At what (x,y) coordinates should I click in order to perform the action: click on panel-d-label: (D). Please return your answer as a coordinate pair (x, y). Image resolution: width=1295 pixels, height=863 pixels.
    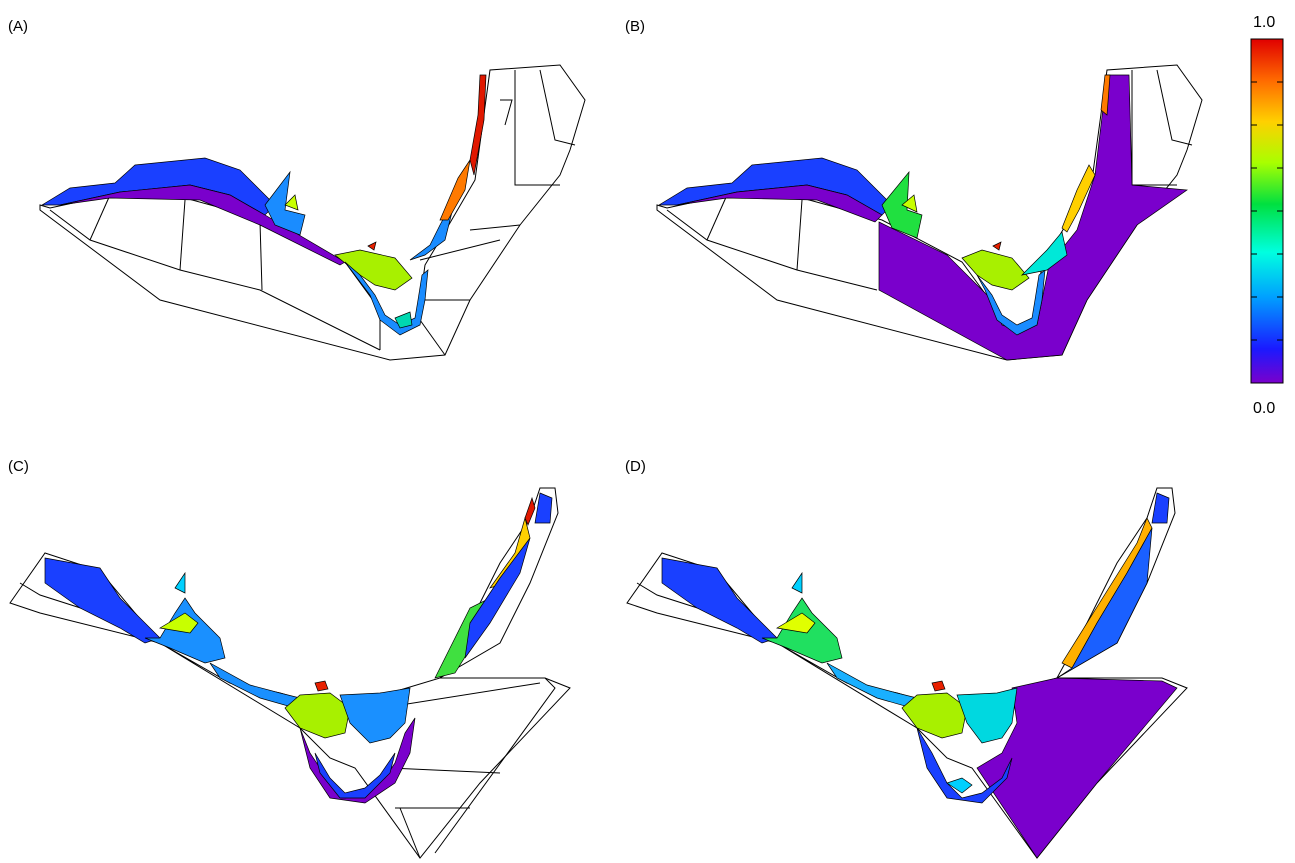
    Looking at the image, I should click on (635, 466).